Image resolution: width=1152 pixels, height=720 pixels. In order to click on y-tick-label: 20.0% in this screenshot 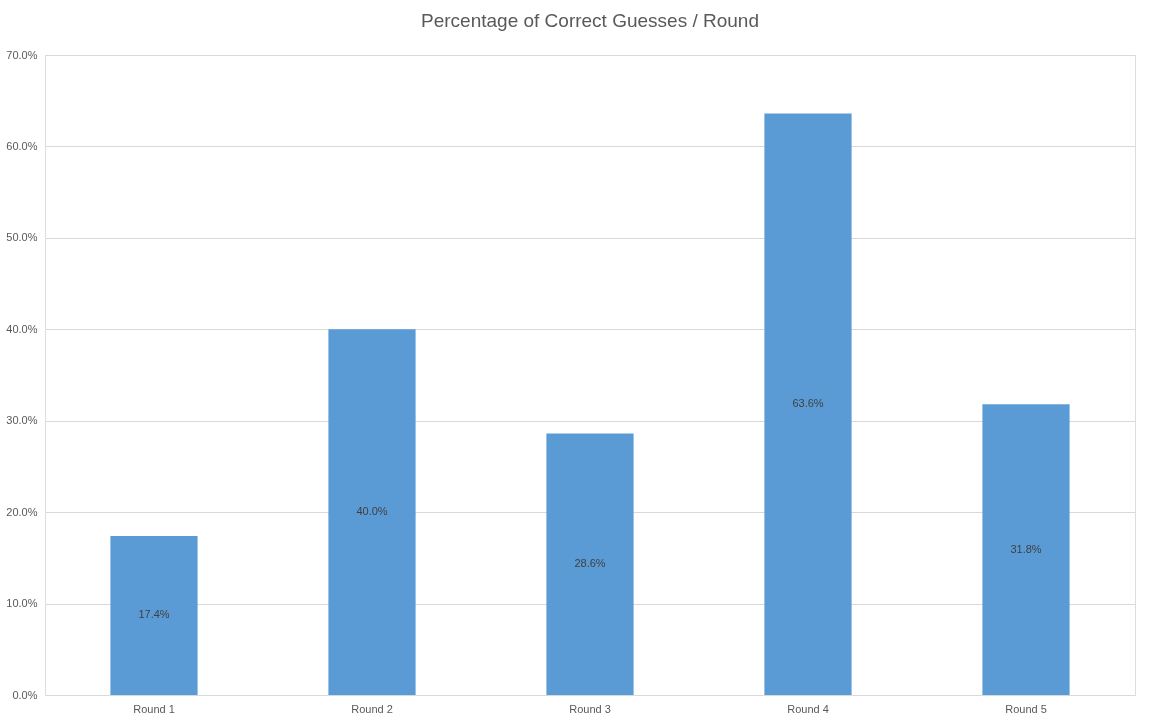, I will do `click(22, 511)`.